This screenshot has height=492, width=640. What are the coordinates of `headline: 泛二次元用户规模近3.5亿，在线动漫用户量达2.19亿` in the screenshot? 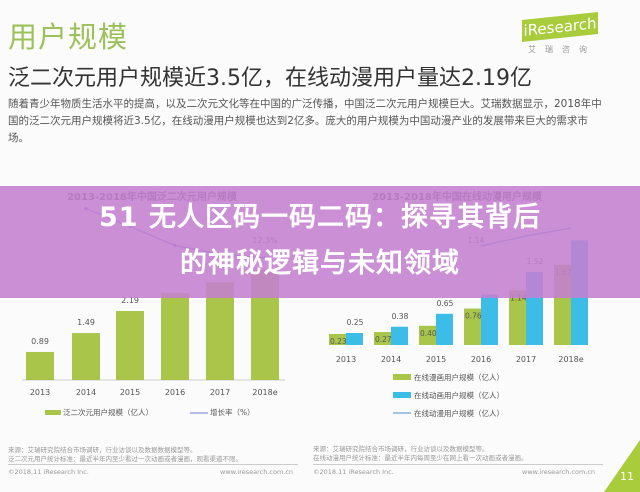 It's located at (270, 78).